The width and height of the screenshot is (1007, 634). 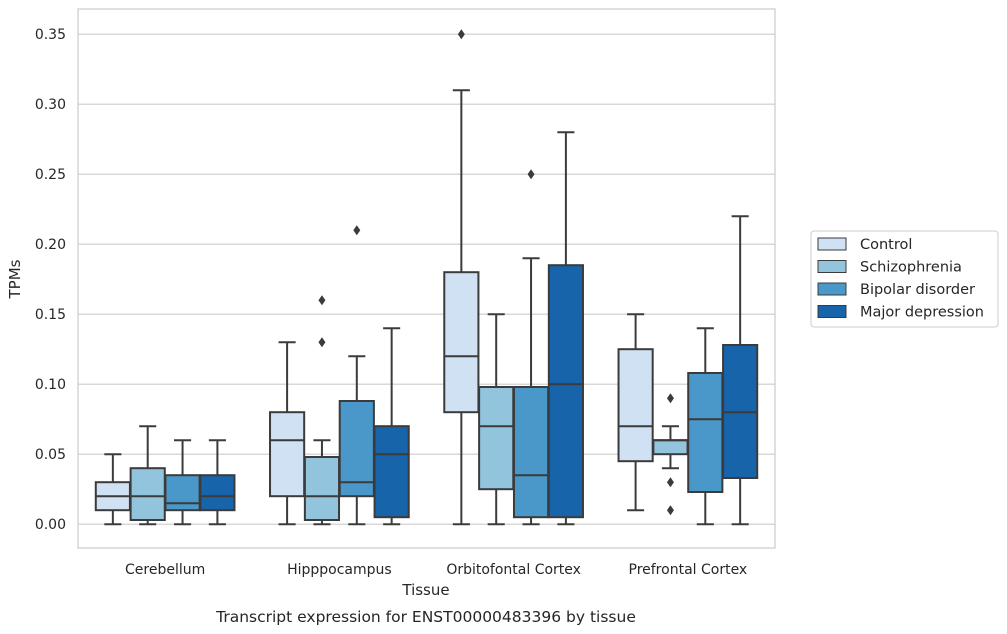 I want to click on x-tick-label: Orbitofontal Cortex, so click(x=513, y=570).